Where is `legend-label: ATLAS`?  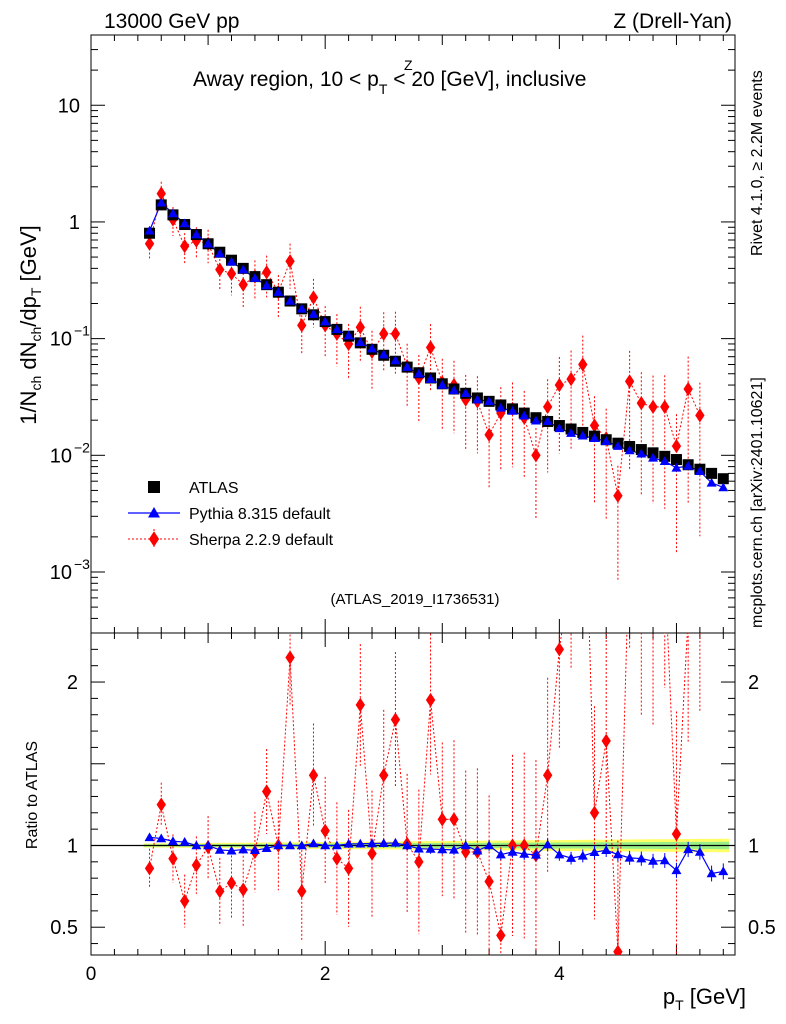
legend-label: ATLAS is located at coordinates (214, 488).